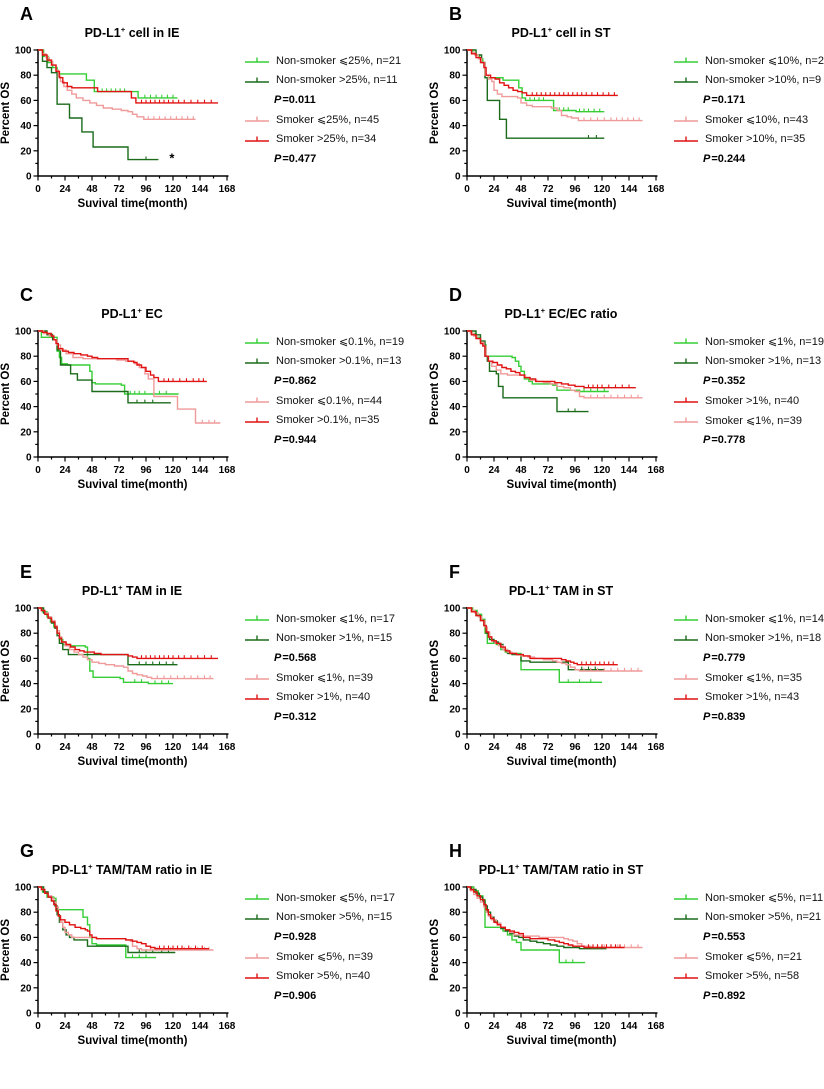 Image resolution: width=824 pixels, height=1089 pixels. What do you see at coordinates (100, 591) in the screenshot?
I see `title-main: PD-L1` at bounding box center [100, 591].